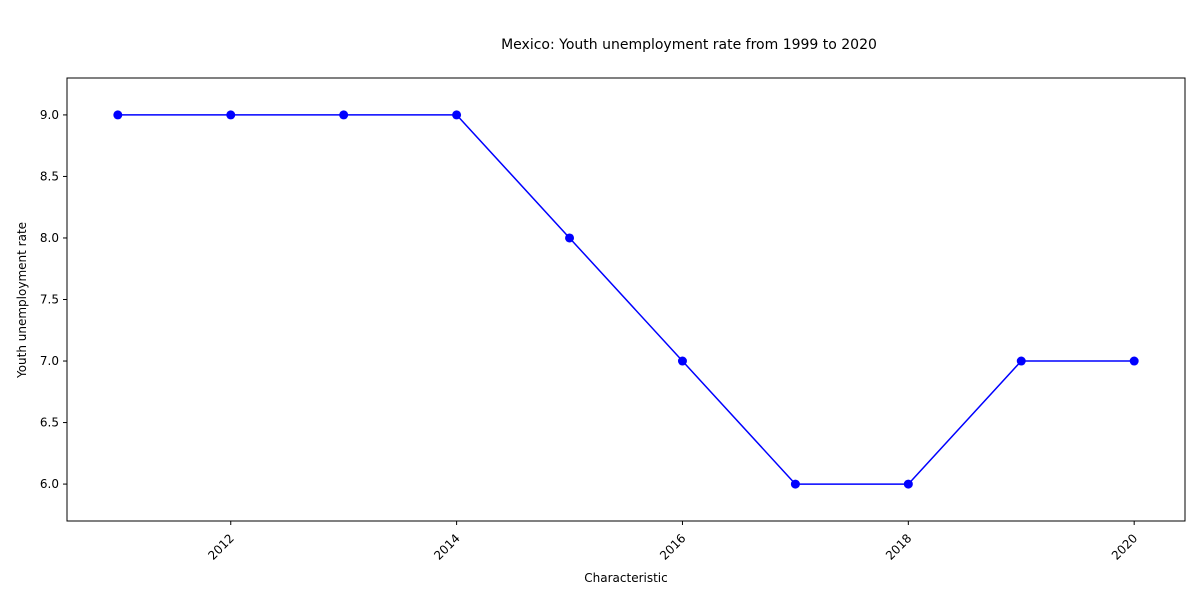 Image resolution: width=1200 pixels, height=600 pixels. What do you see at coordinates (49, 238) in the screenshot?
I see `y-tick-label: 8.0` at bounding box center [49, 238].